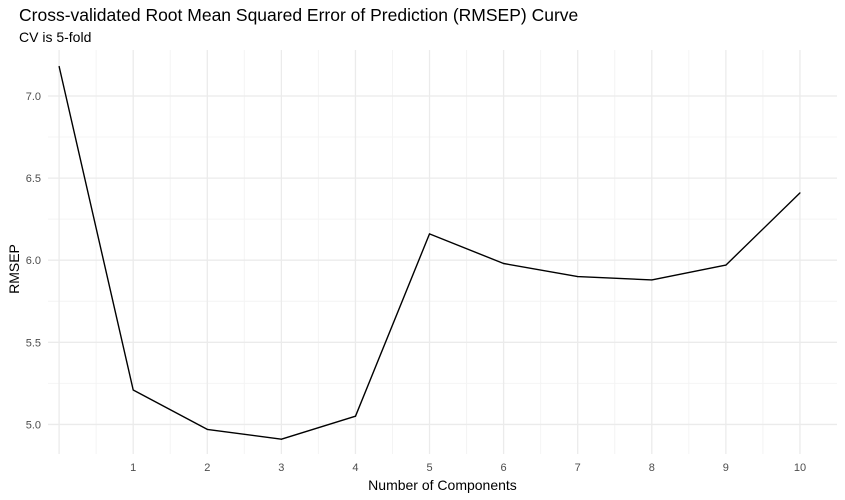 The height and width of the screenshot is (500, 845). I want to click on x-tick-label: 9, so click(726, 468).